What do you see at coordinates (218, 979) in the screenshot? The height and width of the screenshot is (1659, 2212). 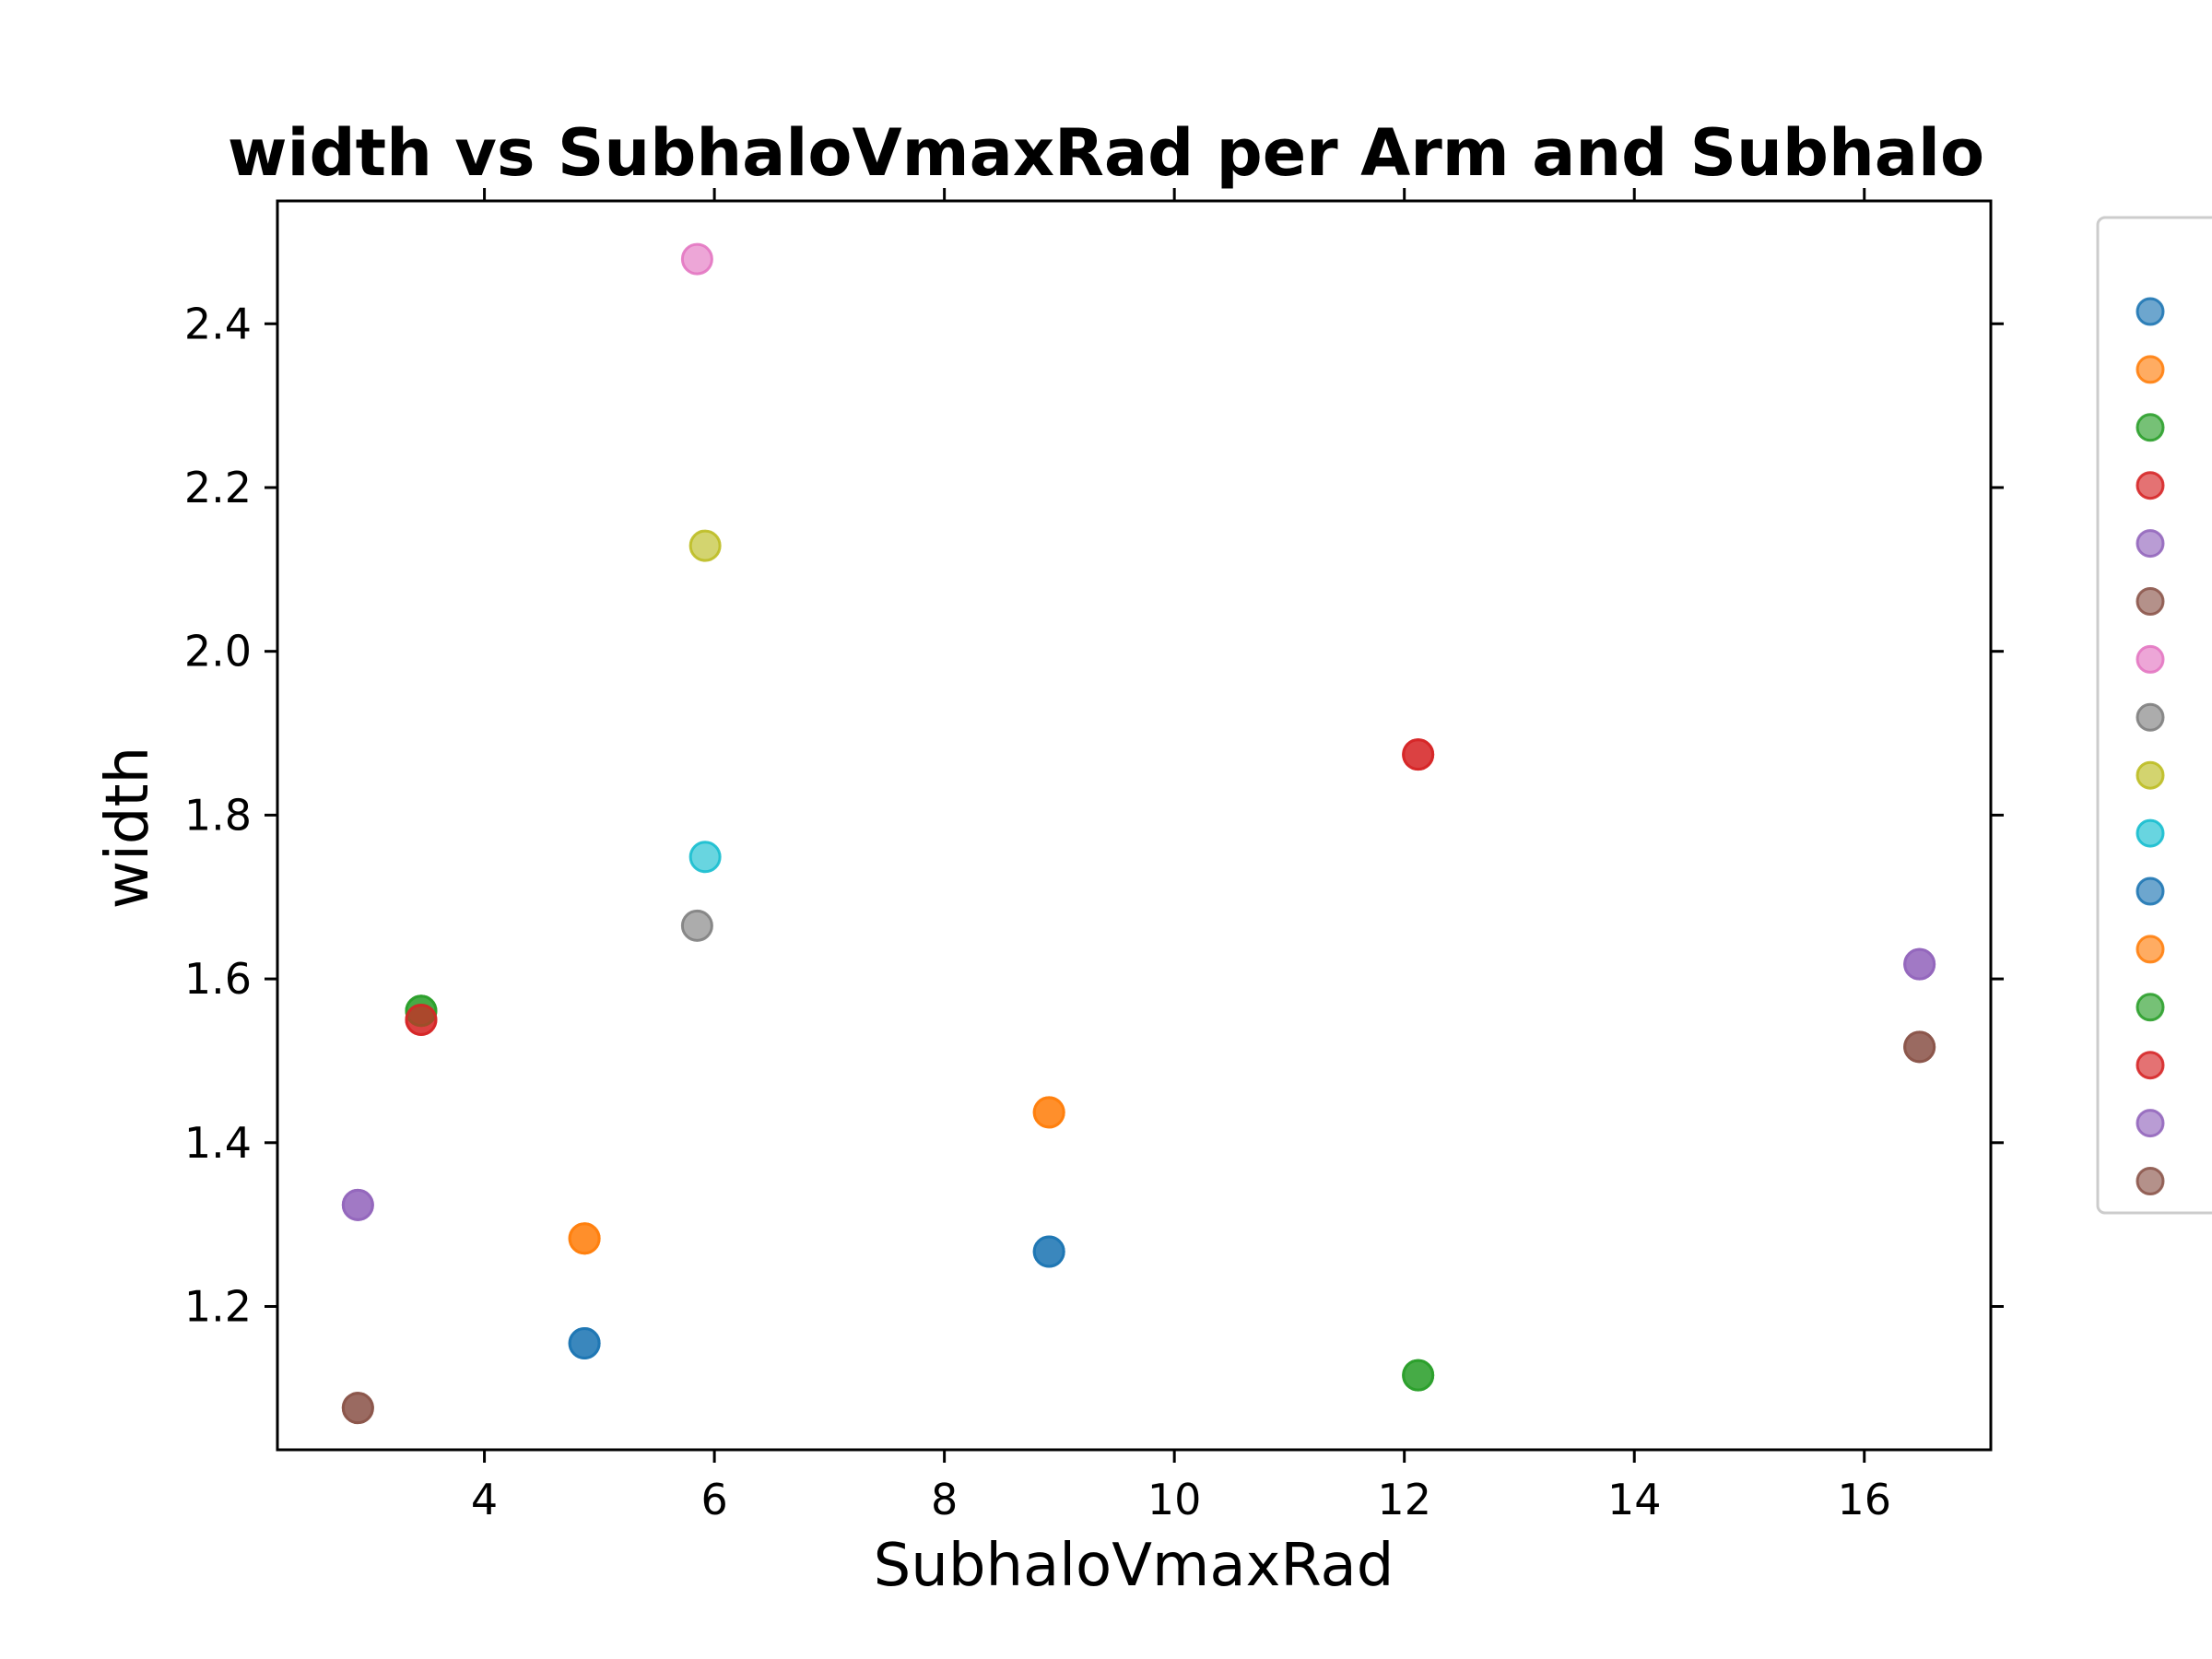 I see `y-tick-label: 1.6` at bounding box center [218, 979].